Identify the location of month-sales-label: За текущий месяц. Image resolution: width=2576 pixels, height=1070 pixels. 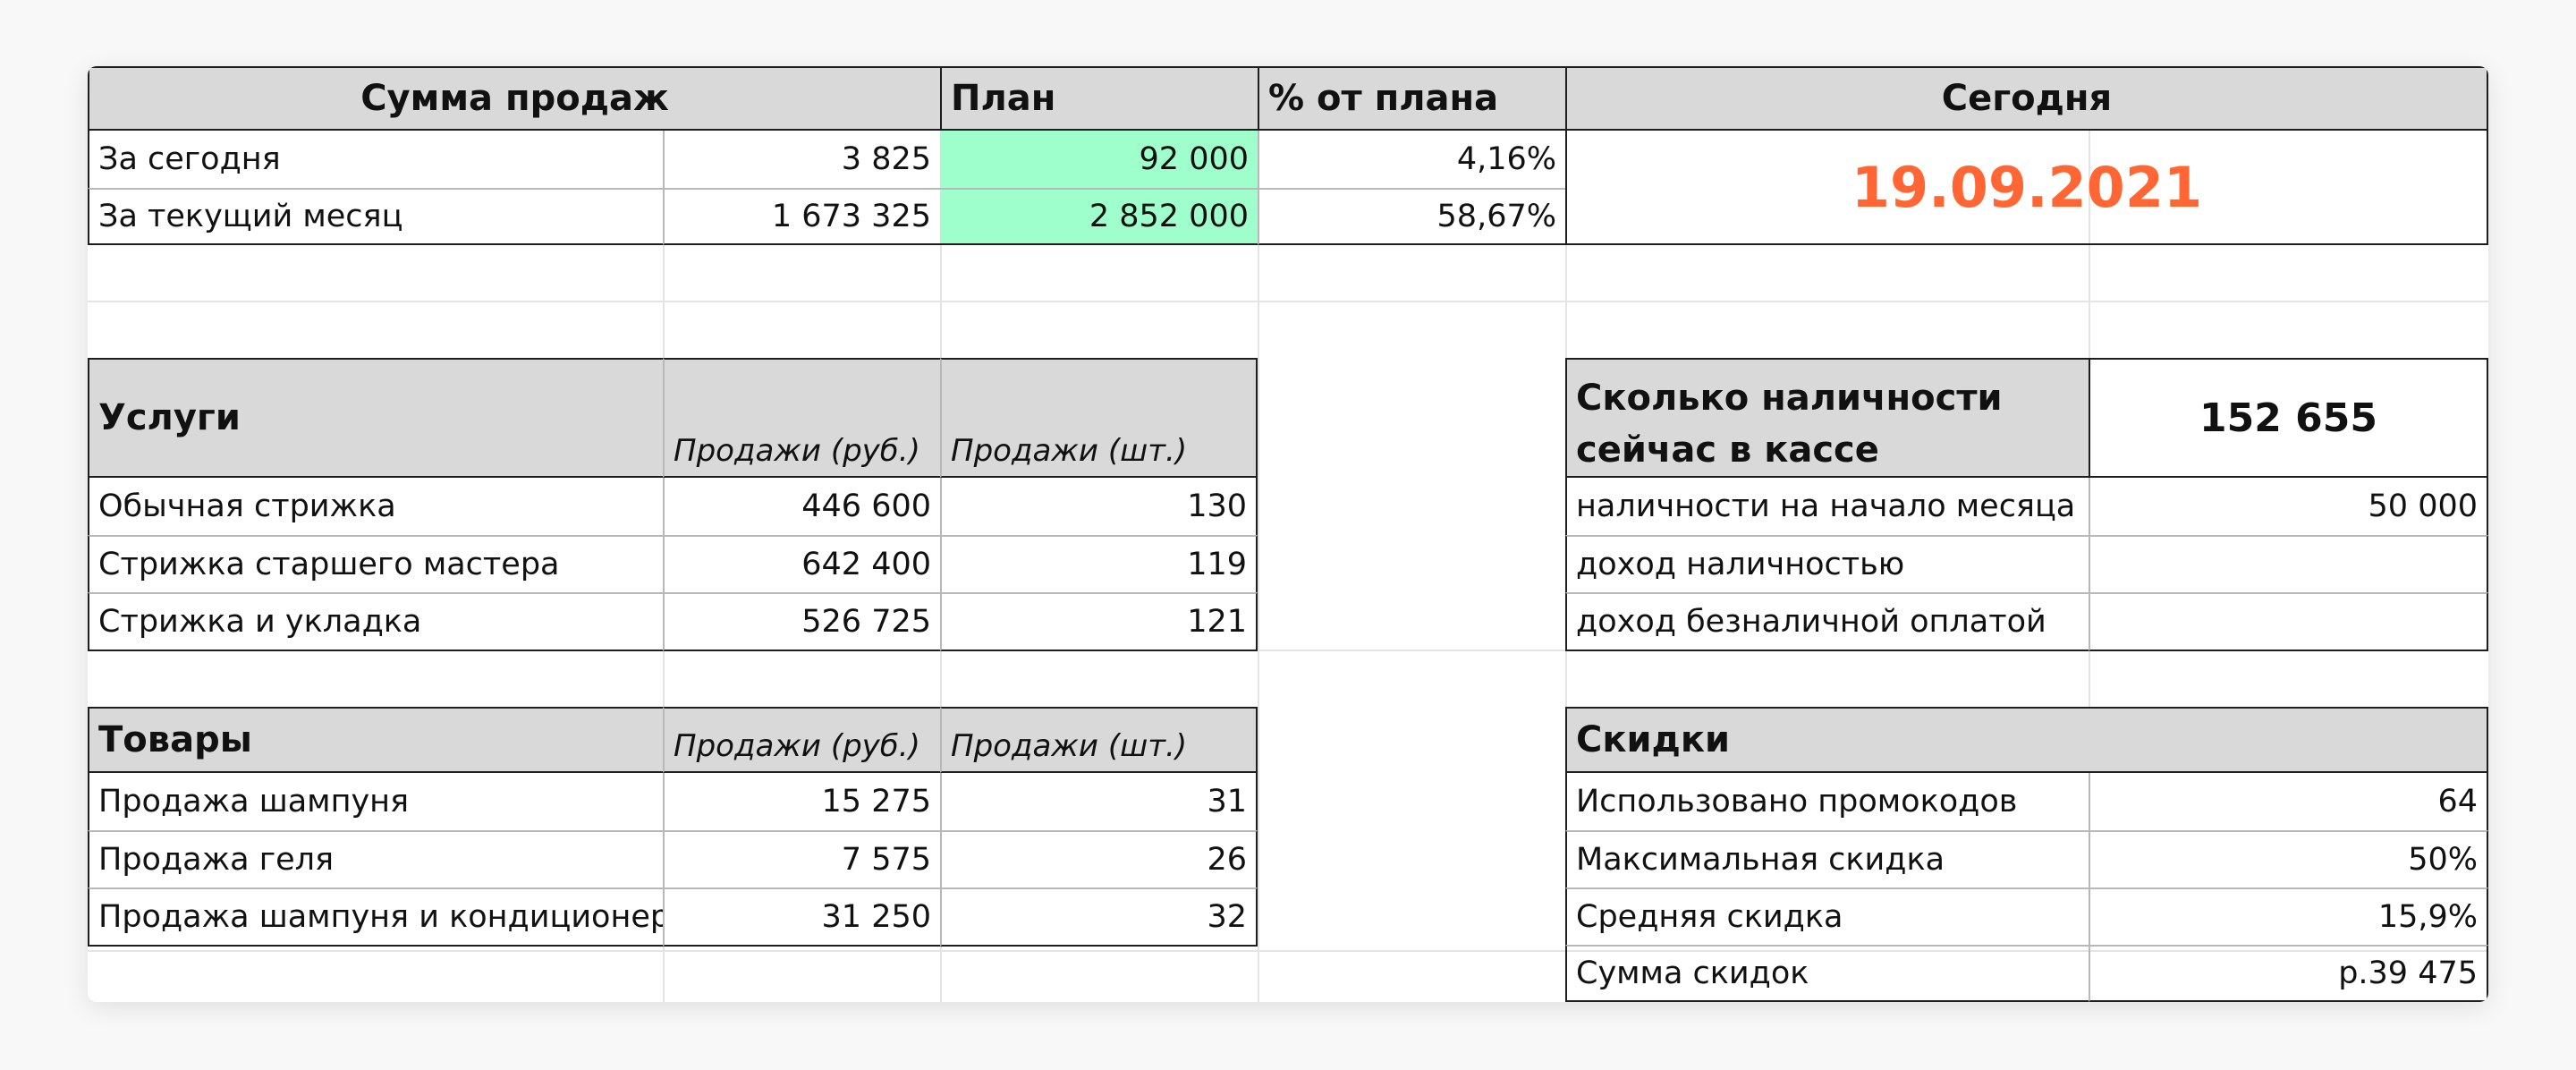
(375, 216).